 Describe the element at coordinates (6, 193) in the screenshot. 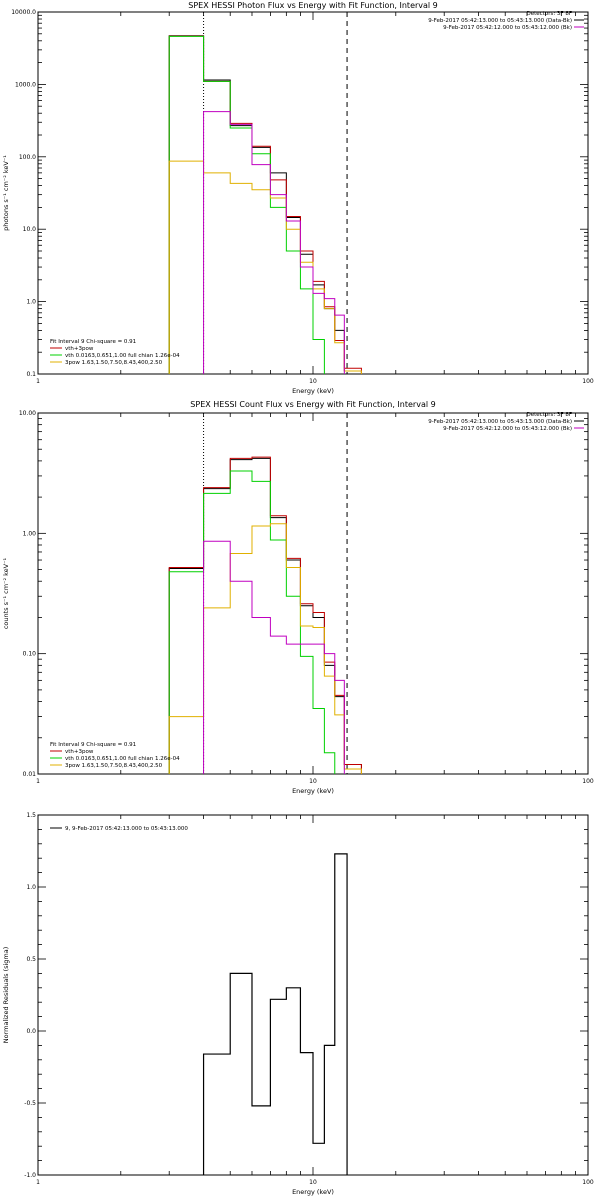

I see `y-axis-label: photons s⁻¹ cm⁻² keV⁻¹` at that location.